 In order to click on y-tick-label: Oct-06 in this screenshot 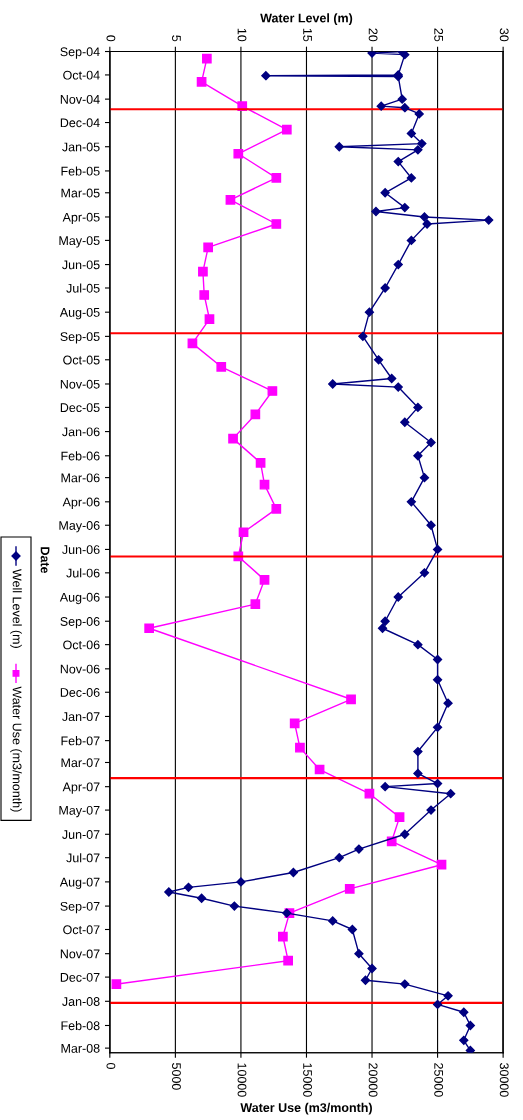, I will do `click(81, 645)`.